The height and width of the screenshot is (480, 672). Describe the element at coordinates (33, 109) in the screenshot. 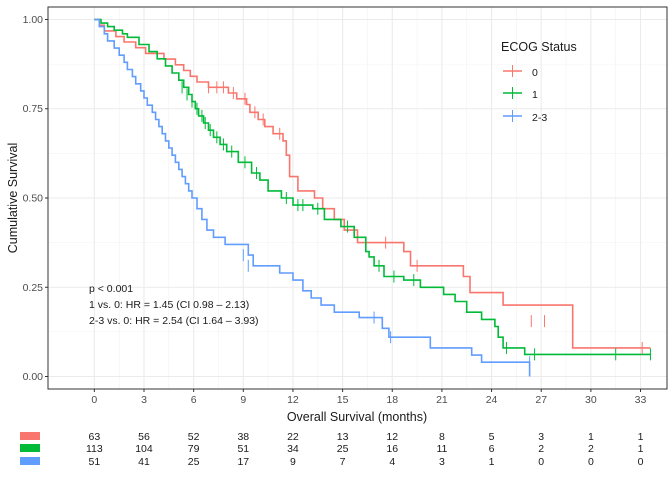

I see `y-tick-label: 0.75` at that location.